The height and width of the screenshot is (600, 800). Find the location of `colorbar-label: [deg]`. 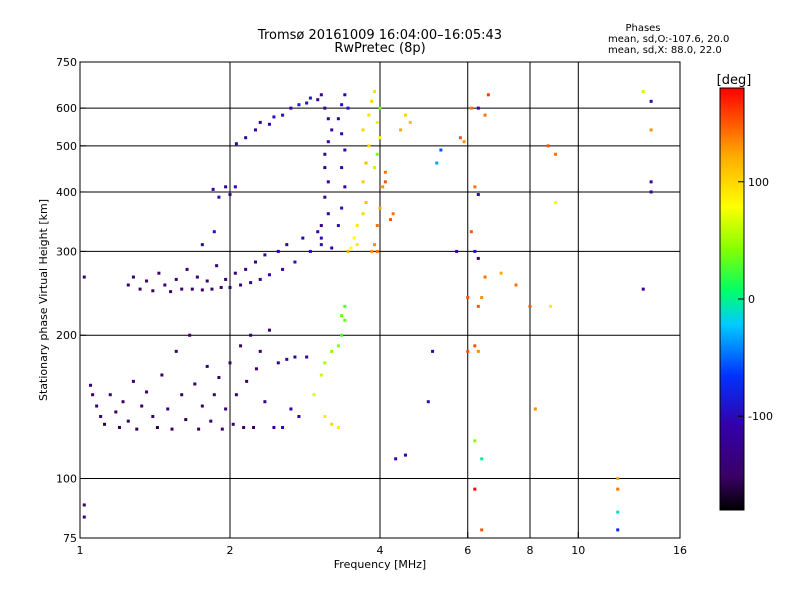

colorbar-label: [deg] is located at coordinates (734, 80).